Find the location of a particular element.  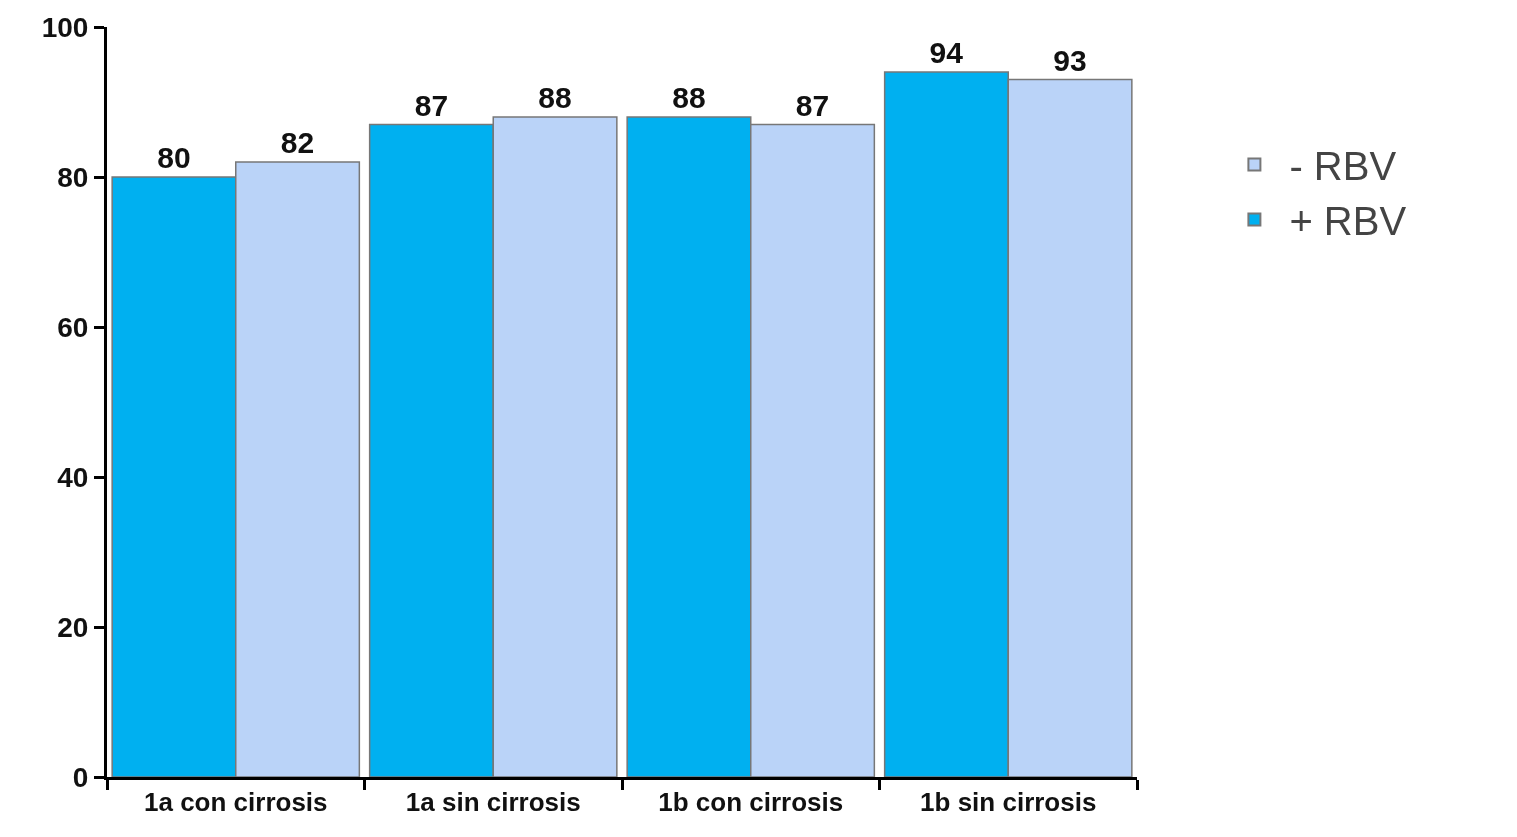

data-label: 82 is located at coordinates (297, 142).